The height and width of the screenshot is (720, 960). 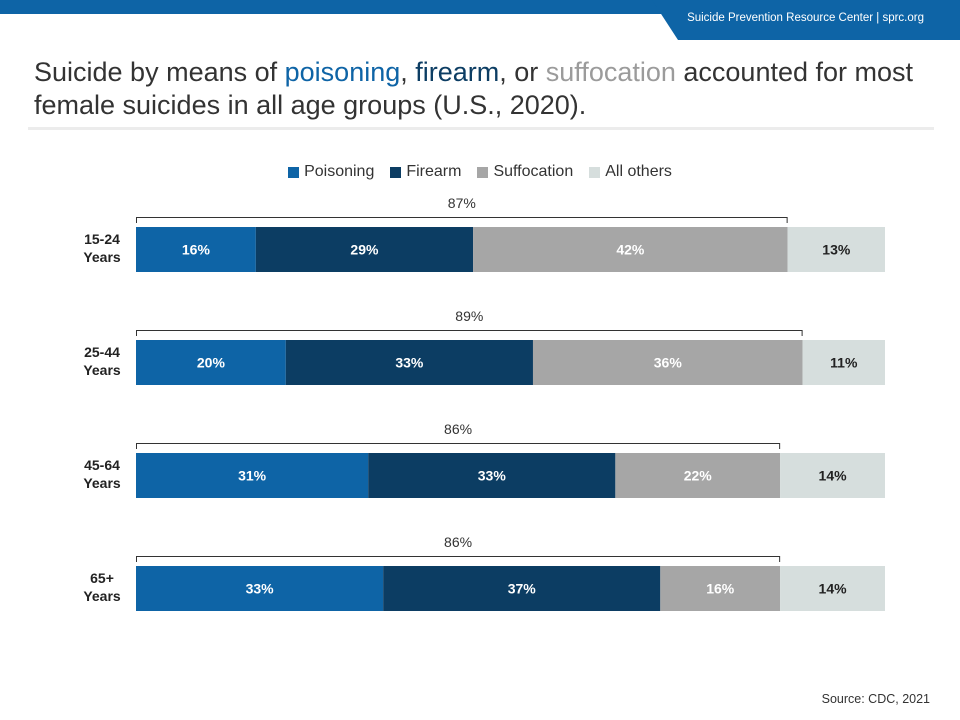 I want to click on data-label-poisoning-45-64: 31%, so click(x=252, y=476).